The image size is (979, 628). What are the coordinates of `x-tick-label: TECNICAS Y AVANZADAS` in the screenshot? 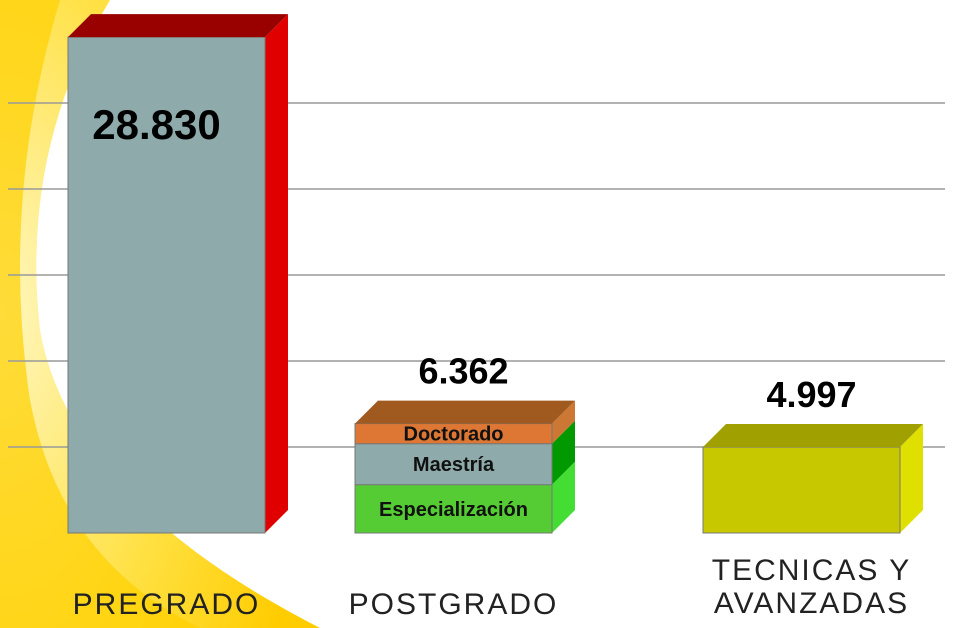 It's located at (811, 587).